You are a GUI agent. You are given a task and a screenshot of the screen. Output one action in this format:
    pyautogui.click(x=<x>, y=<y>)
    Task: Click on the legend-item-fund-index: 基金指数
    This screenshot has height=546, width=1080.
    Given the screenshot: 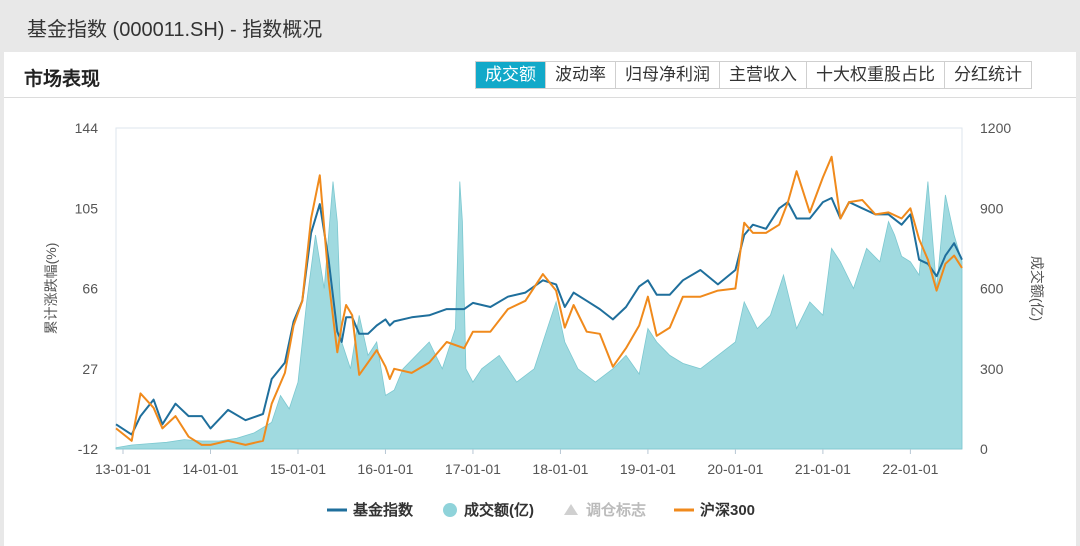 What is the action you would take?
    pyautogui.click(x=370, y=510)
    